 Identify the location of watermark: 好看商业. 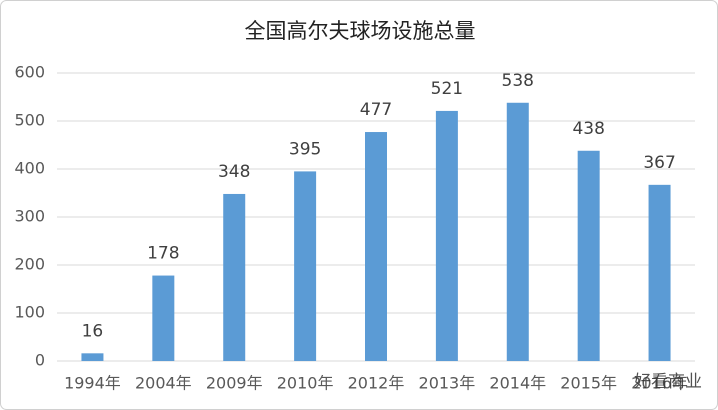
(668, 382).